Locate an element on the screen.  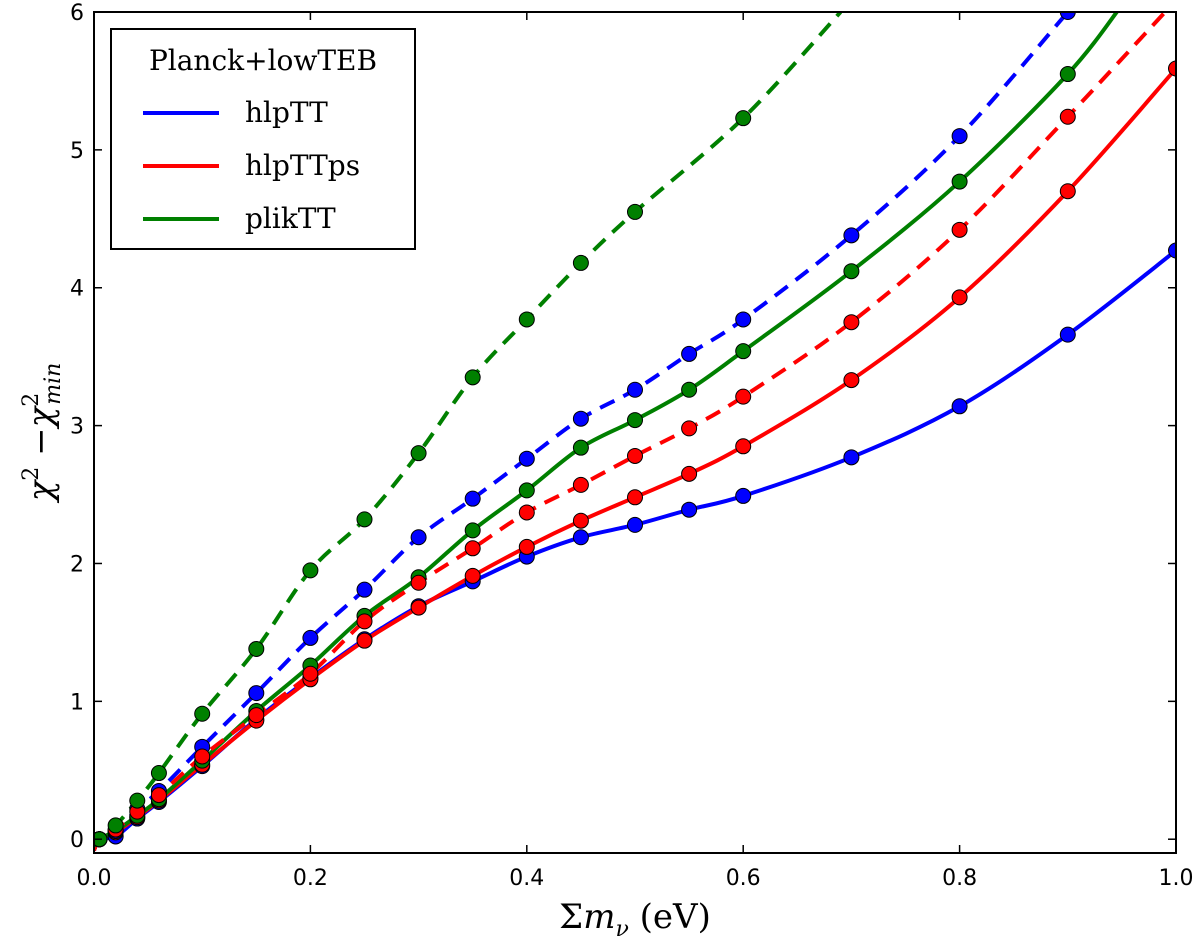
legend-title: Planck+lowTEB is located at coordinates (263, 60).